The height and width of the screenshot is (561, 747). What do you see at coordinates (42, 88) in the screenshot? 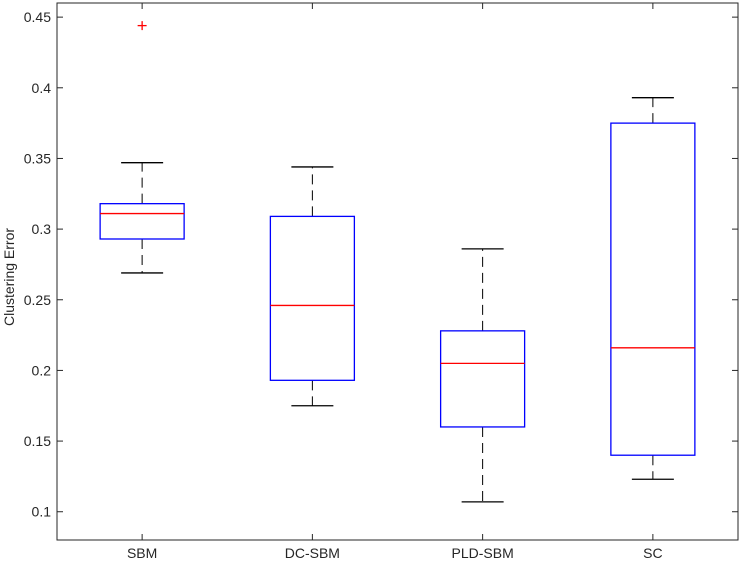
I see `y-tick-label: 0.4` at bounding box center [42, 88].